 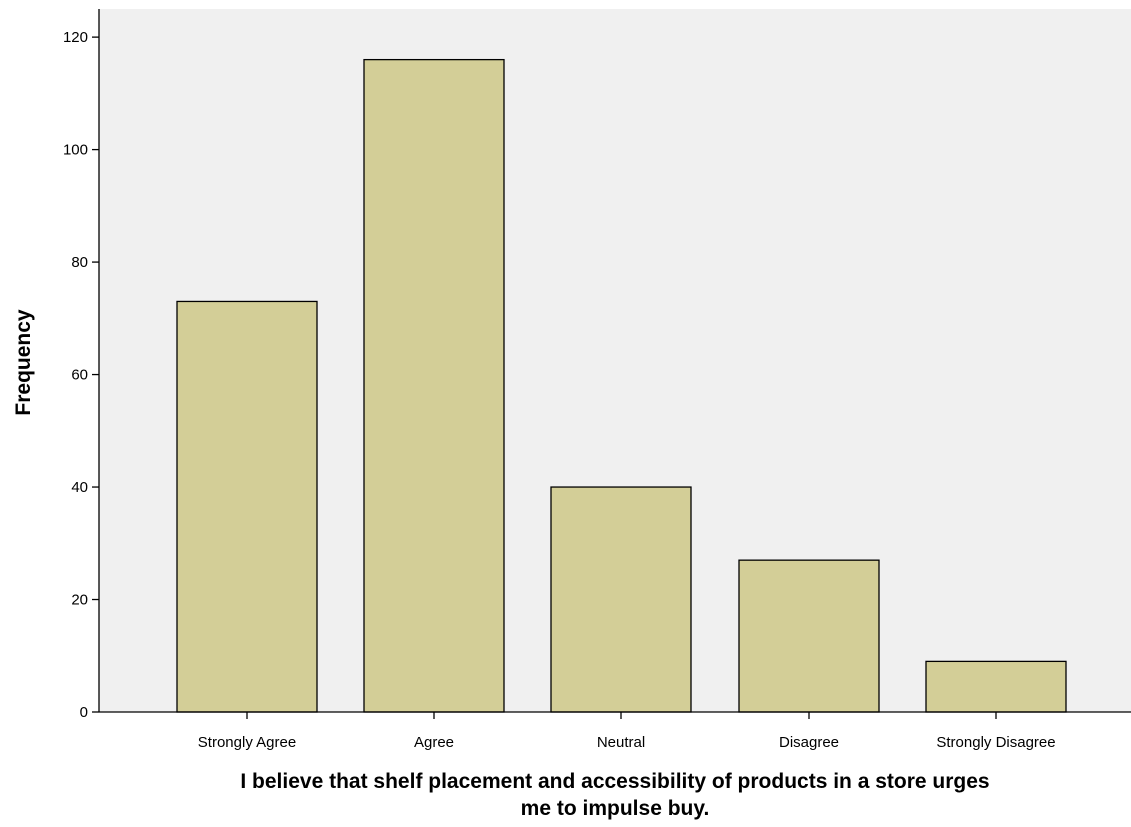 What do you see at coordinates (79, 487) in the screenshot?
I see `y-tick-label: 40` at bounding box center [79, 487].